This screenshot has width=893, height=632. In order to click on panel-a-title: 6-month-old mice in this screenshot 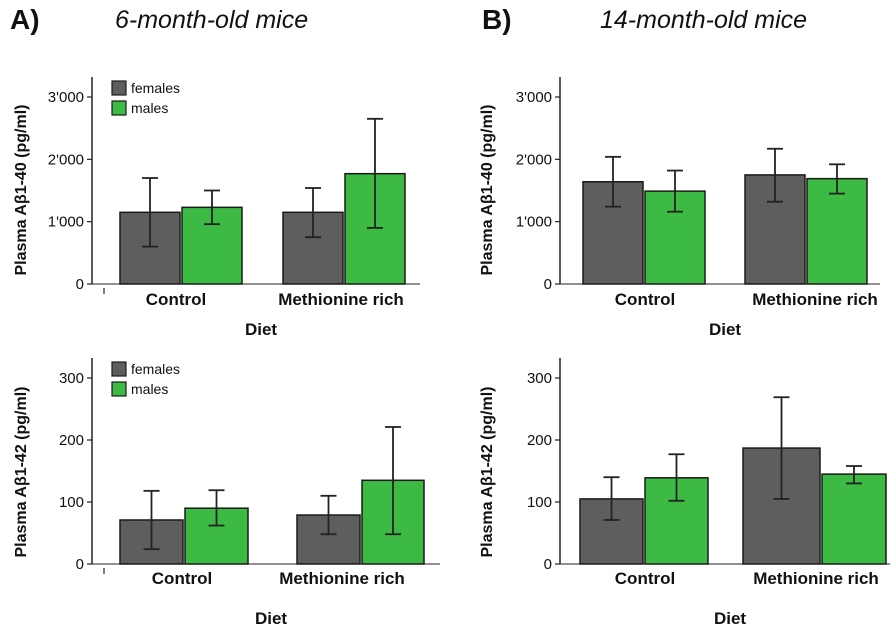, I will do `click(212, 20)`.